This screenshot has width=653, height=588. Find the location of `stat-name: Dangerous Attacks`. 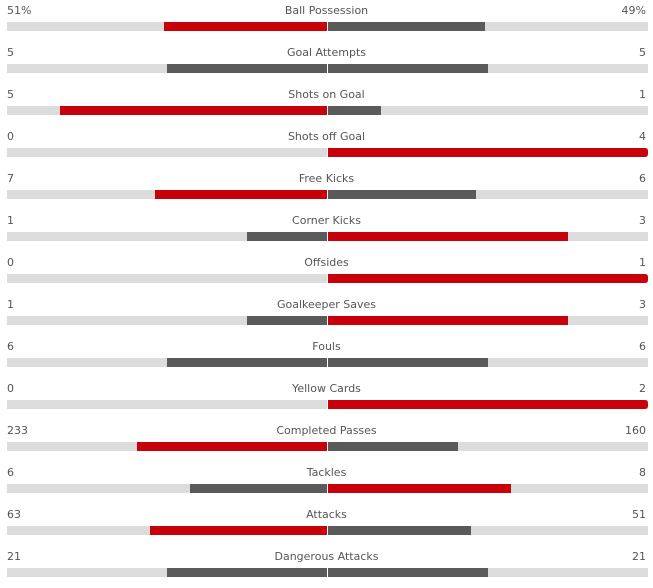

stat-name: Dangerous Attacks is located at coordinates (326, 556).